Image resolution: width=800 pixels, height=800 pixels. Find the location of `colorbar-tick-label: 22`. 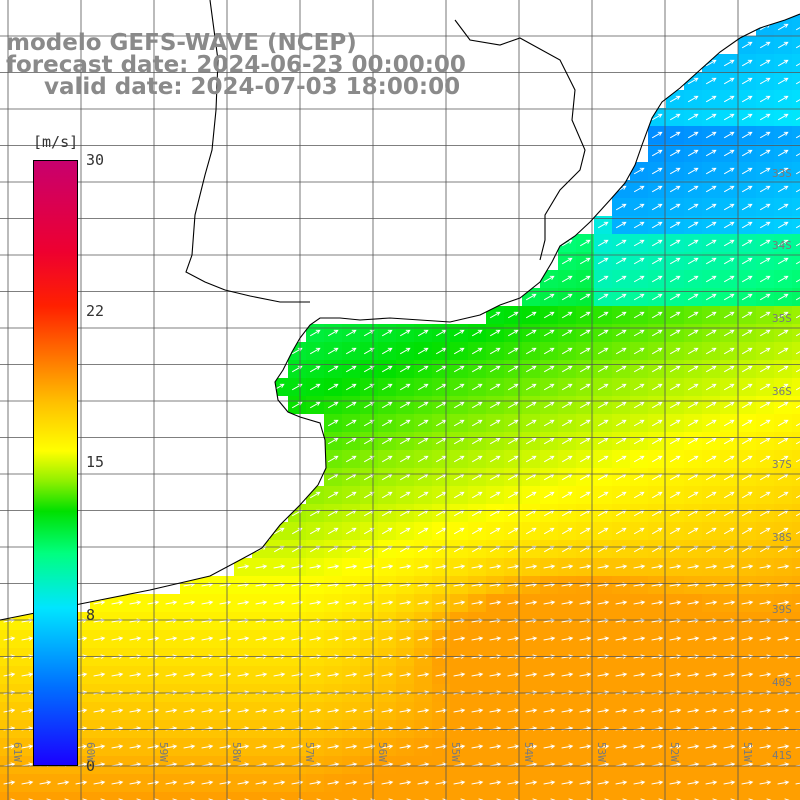

colorbar-tick-label: 22 is located at coordinates (95, 311).